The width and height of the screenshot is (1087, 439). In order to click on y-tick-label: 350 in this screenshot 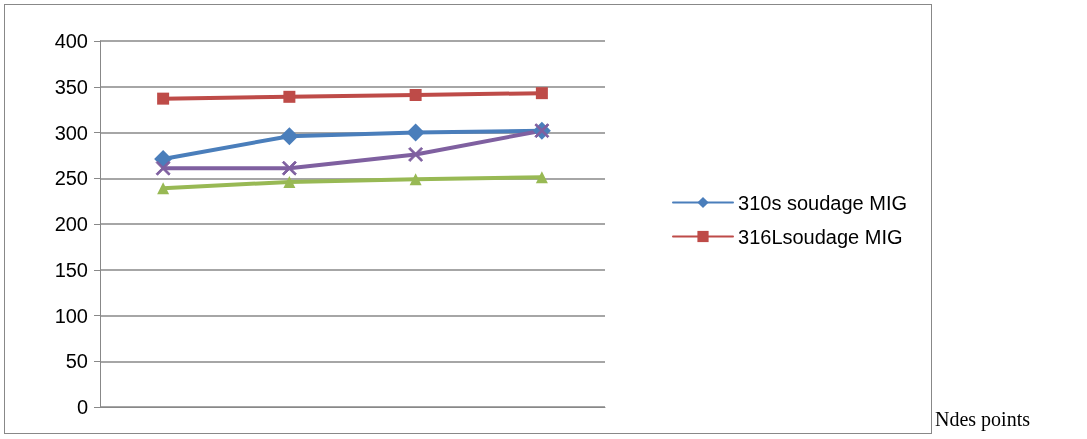, I will do `click(71, 86)`.